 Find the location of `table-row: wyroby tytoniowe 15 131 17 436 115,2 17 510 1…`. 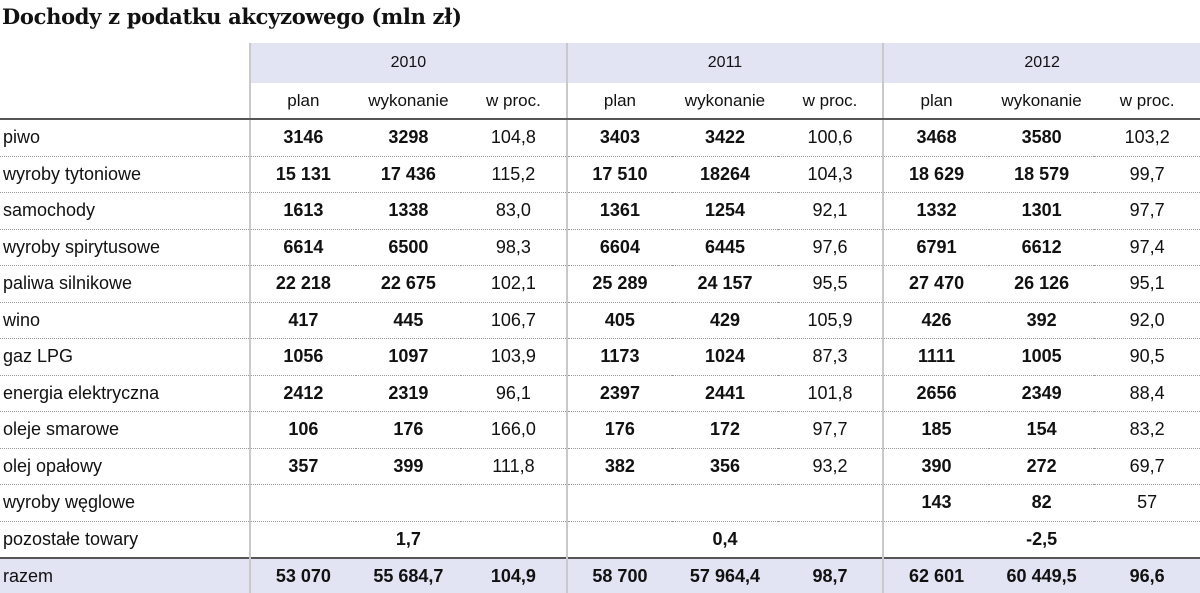

table-row: wyroby tytoniowe 15 131 17 436 115,2 17 510 1… is located at coordinates (600, 174).